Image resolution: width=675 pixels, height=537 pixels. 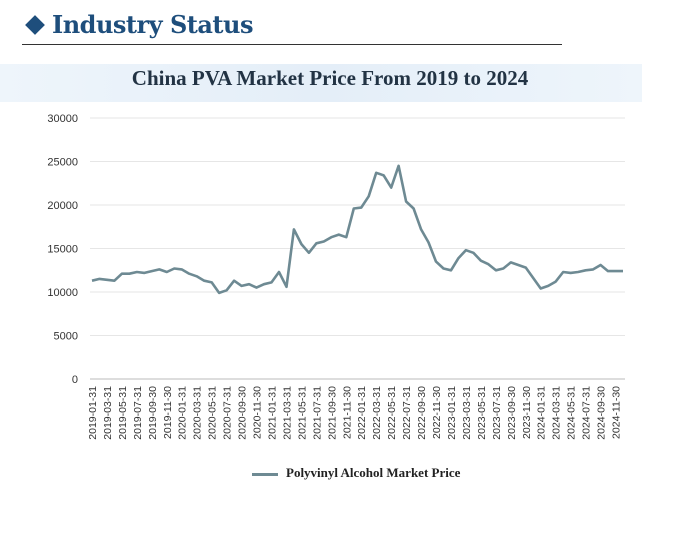 I want to click on y-tick-label: 20000, so click(x=62, y=206).